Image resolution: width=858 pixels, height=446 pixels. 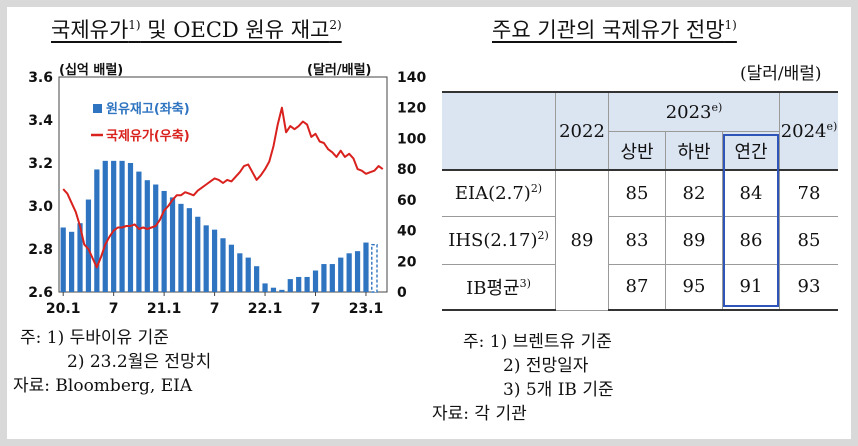 What do you see at coordinates (832, 126) in the screenshot?
I see `header-2024-sup: e)` at bounding box center [832, 126].